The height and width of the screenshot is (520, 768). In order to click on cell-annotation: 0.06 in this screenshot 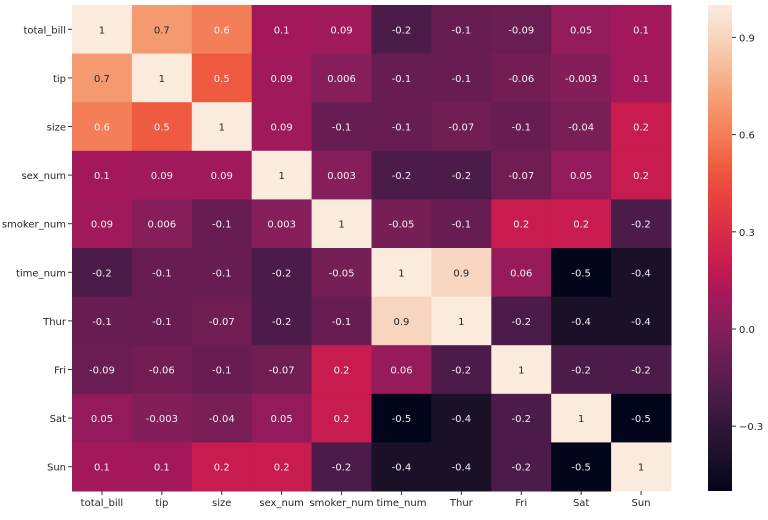, I will do `click(401, 371)`.